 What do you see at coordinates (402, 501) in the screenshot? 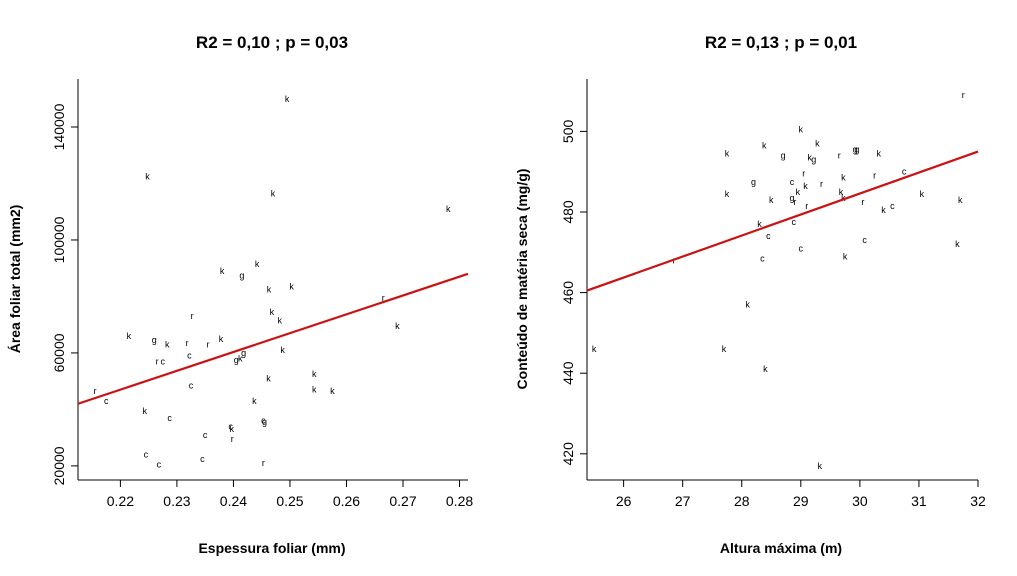
I see `x-tick-label: 0.27` at bounding box center [402, 501].